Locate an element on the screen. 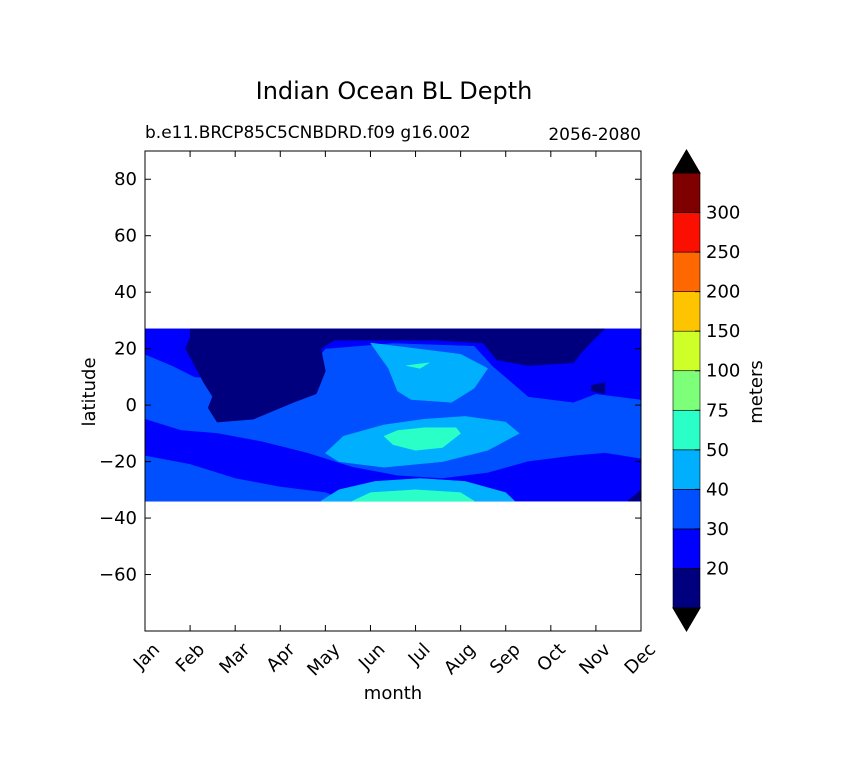  x-tick-label: Jul is located at coordinates (419, 654).